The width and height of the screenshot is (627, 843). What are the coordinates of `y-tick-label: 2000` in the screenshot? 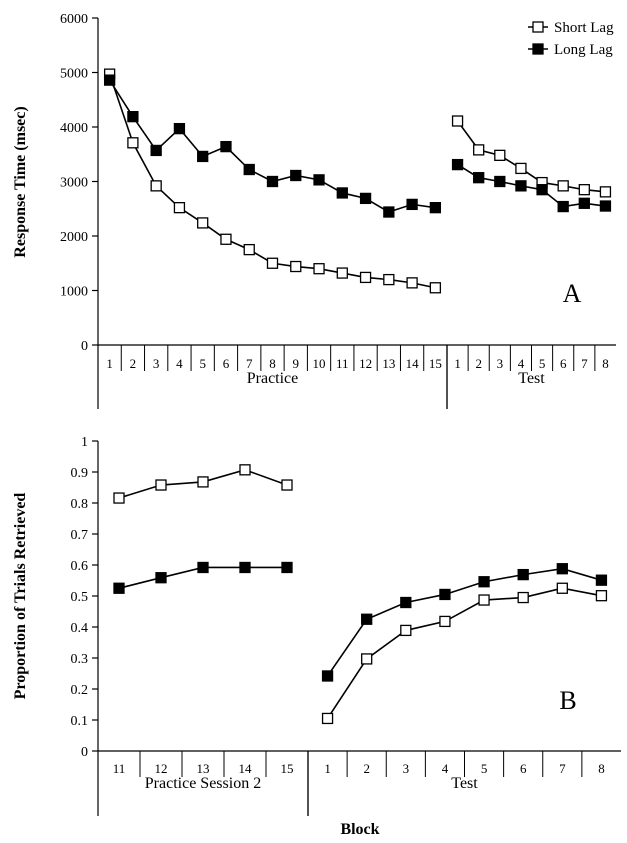 It's located at (74, 237).